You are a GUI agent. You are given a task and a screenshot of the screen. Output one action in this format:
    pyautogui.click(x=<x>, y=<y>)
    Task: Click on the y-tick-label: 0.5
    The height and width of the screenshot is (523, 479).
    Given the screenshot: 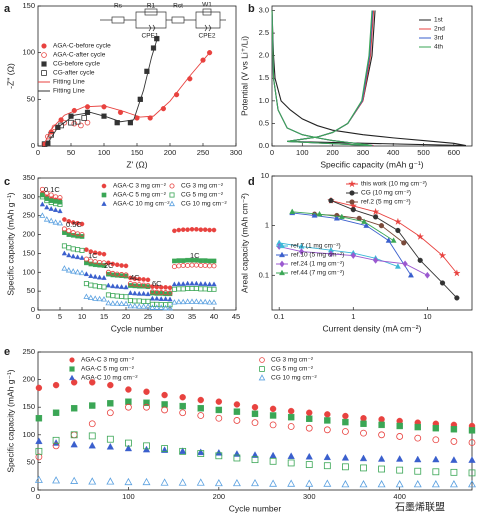 What is the action you would take?
    pyautogui.click(x=264, y=122)
    